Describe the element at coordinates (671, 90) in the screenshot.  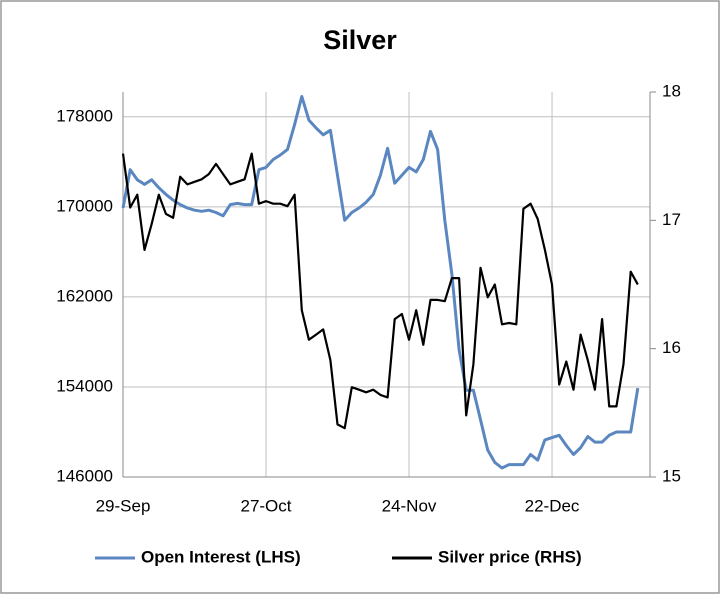
I see `y2-tick-label: 18` at that location.